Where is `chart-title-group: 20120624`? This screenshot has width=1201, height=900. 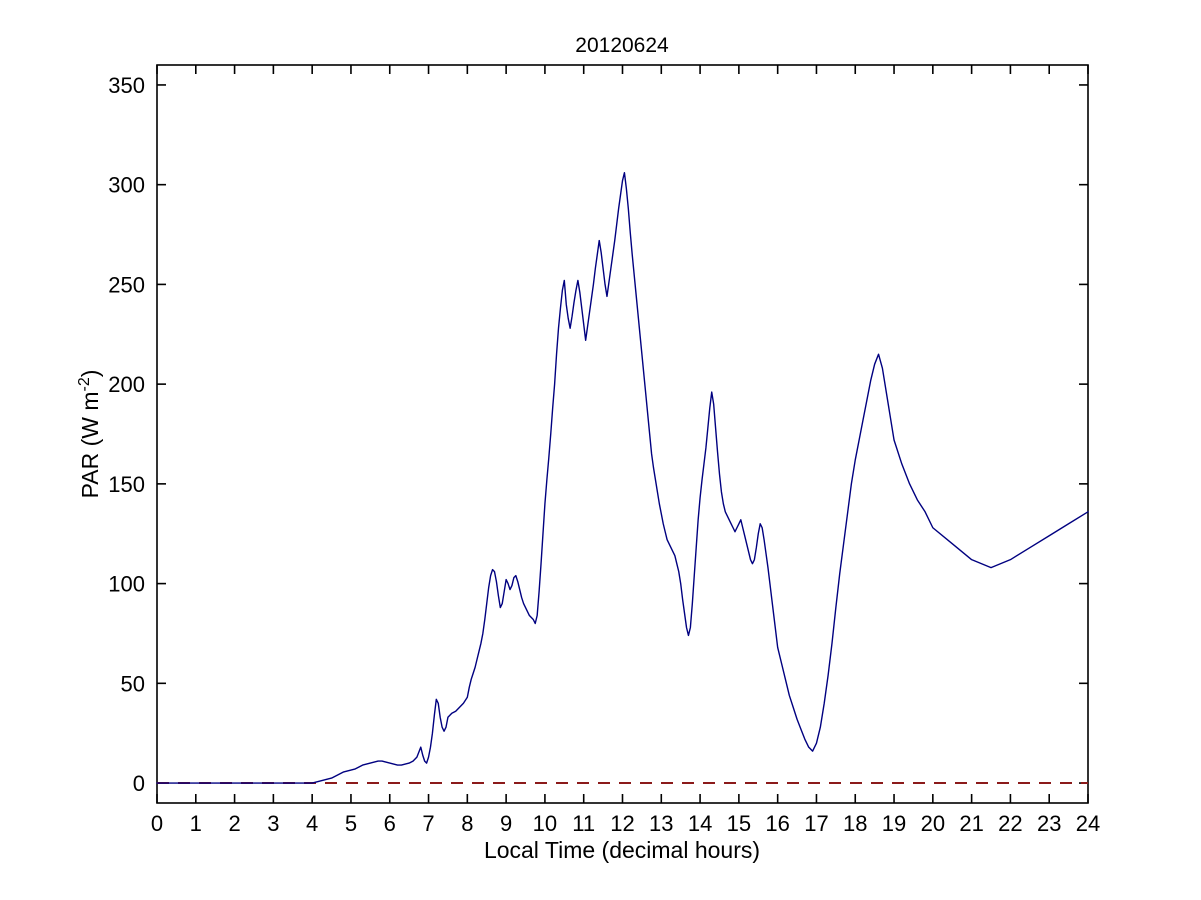 chart-title-group: 20120624 is located at coordinates (622, 45).